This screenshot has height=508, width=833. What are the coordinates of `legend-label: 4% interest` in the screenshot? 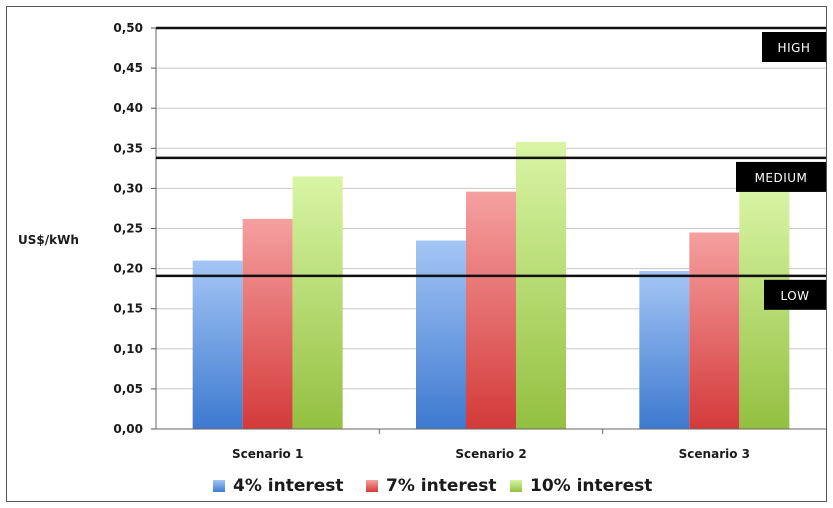 It's located at (288, 486).